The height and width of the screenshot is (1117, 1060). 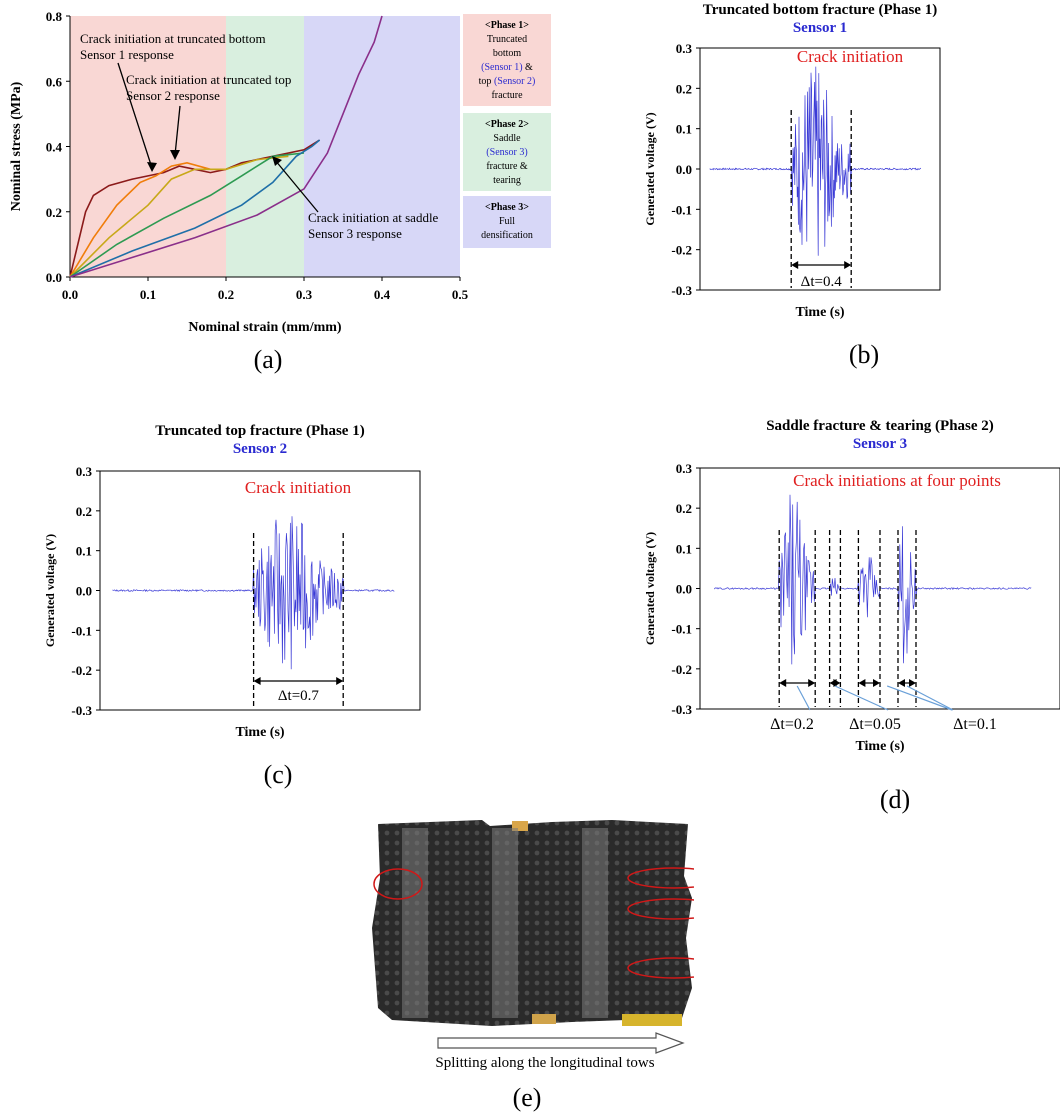 What do you see at coordinates (268, 359) in the screenshot?
I see `panel-a-caption: (a)` at bounding box center [268, 359].